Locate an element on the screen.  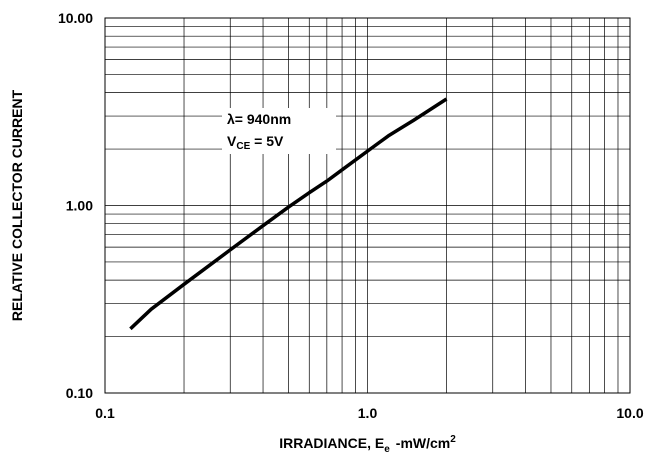
annotation-background is located at coordinates (279, 131).